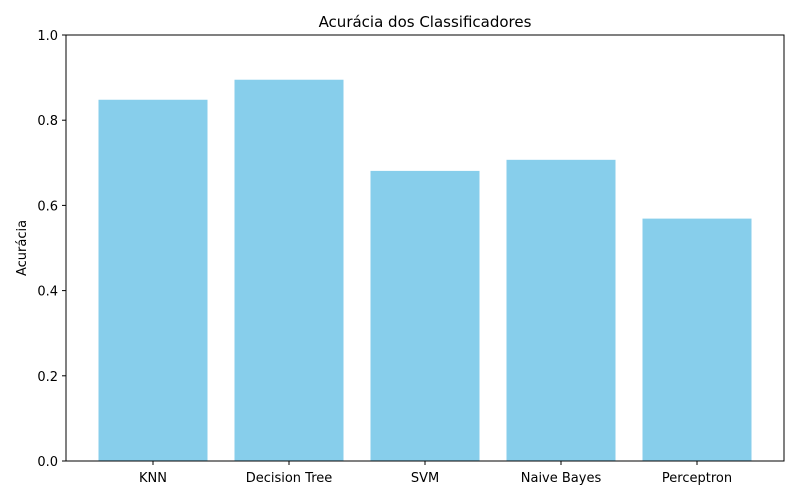 The height and width of the screenshot is (500, 800). Describe the element at coordinates (425, 22) in the screenshot. I see `chart-title: Acurácia dos Classificadores` at that location.